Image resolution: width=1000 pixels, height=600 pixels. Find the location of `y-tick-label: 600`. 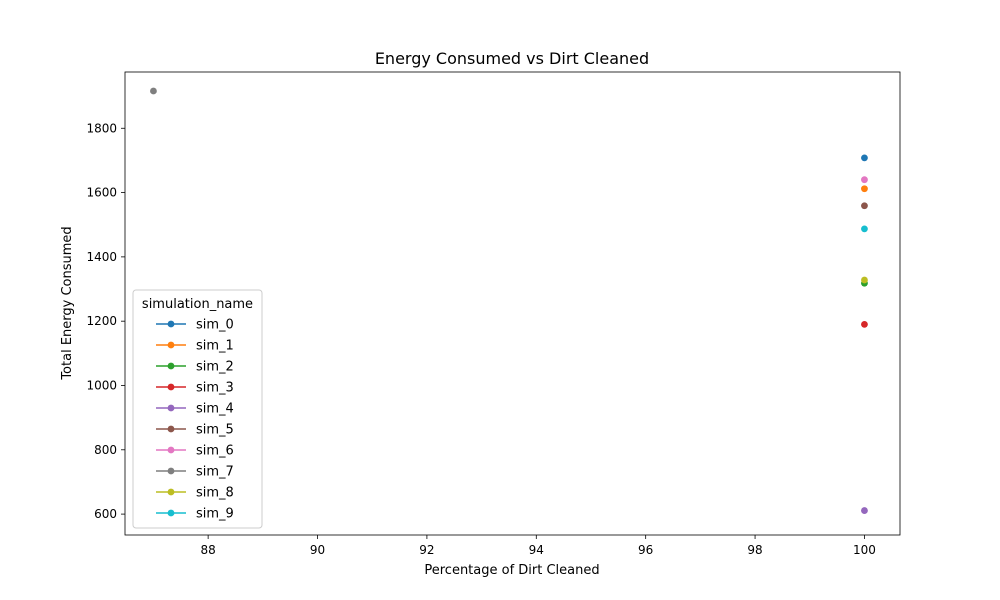

y-tick-label: 600 is located at coordinates (105, 514).